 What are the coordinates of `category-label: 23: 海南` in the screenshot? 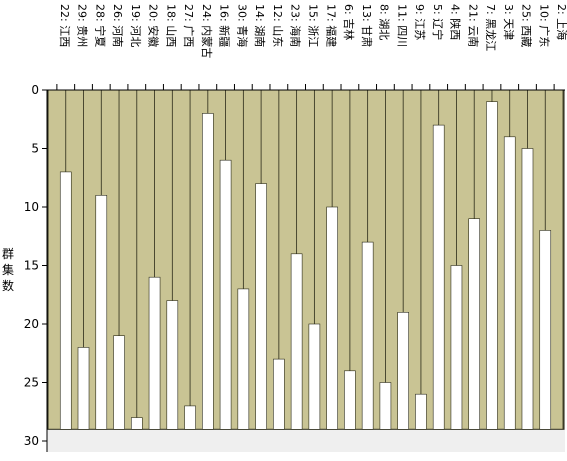 It's located at (296, 25).